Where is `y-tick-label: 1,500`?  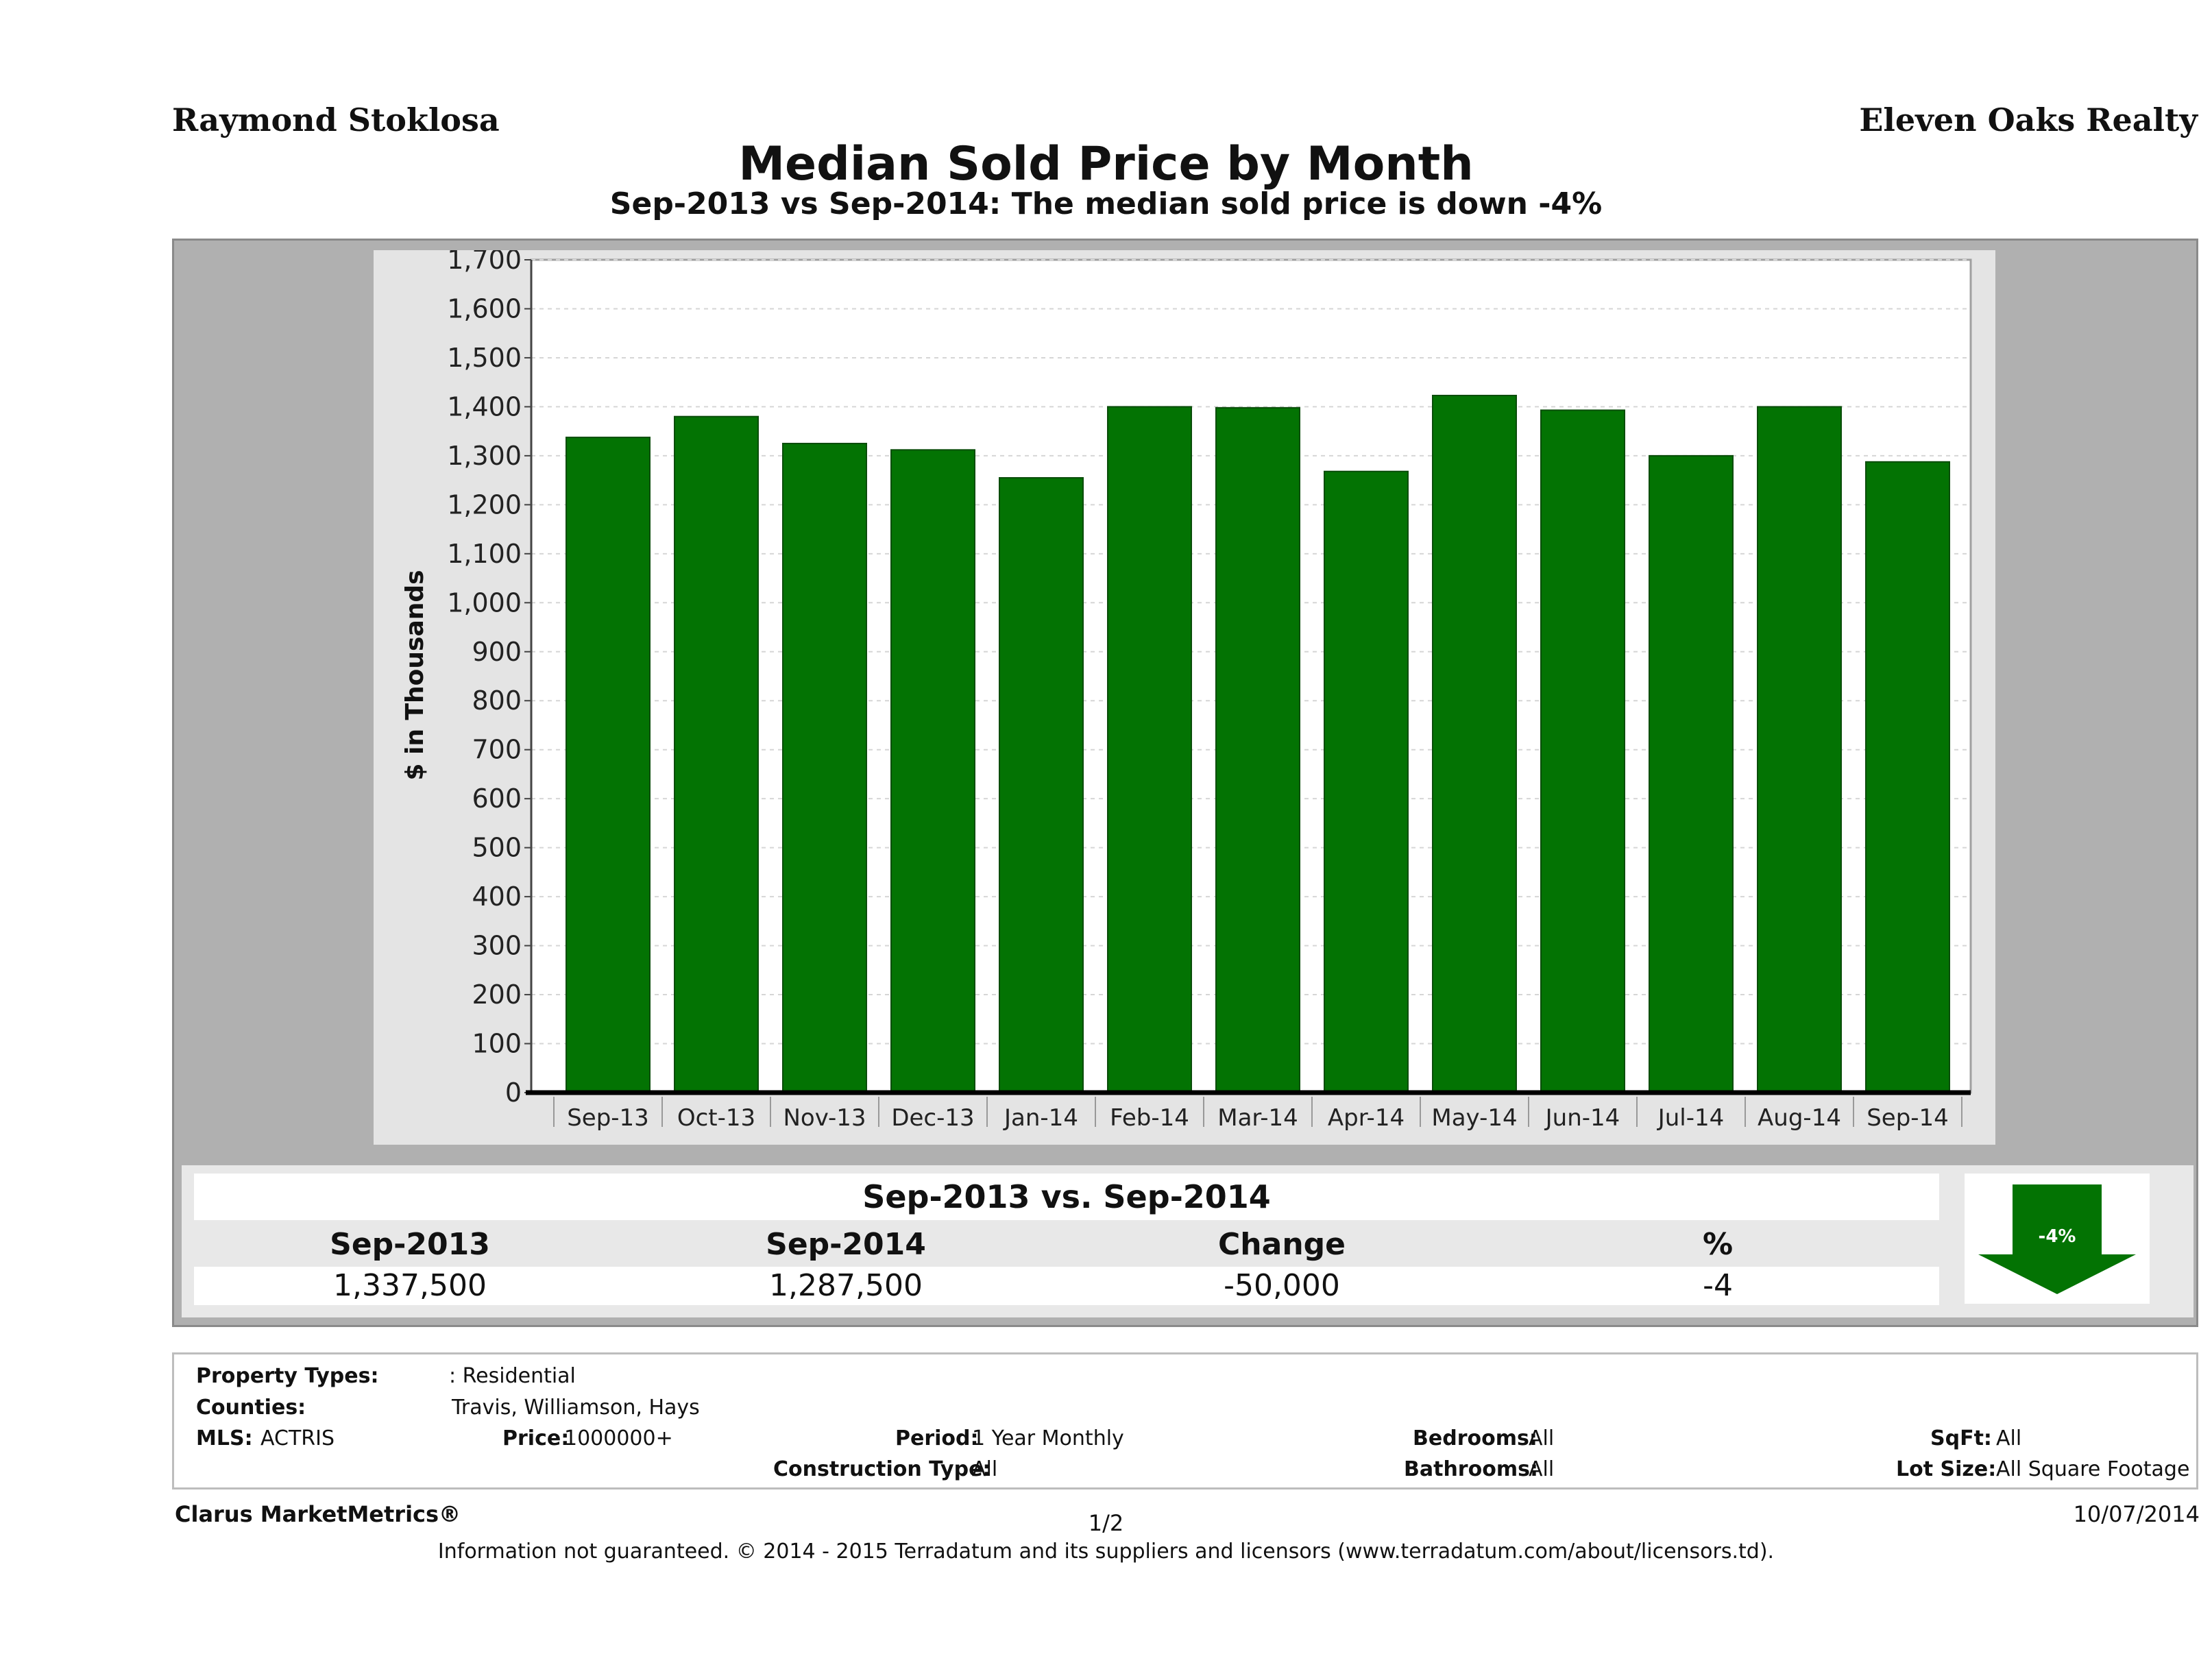
y-tick-label: 1,500 is located at coordinates (484, 358).